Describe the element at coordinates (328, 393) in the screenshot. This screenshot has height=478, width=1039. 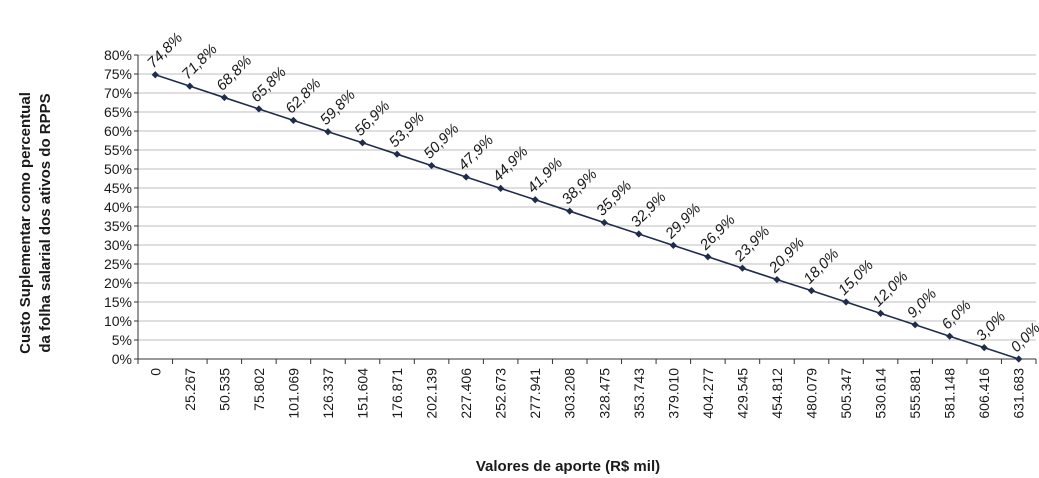
I see `x-tick-label: 126.337` at that location.